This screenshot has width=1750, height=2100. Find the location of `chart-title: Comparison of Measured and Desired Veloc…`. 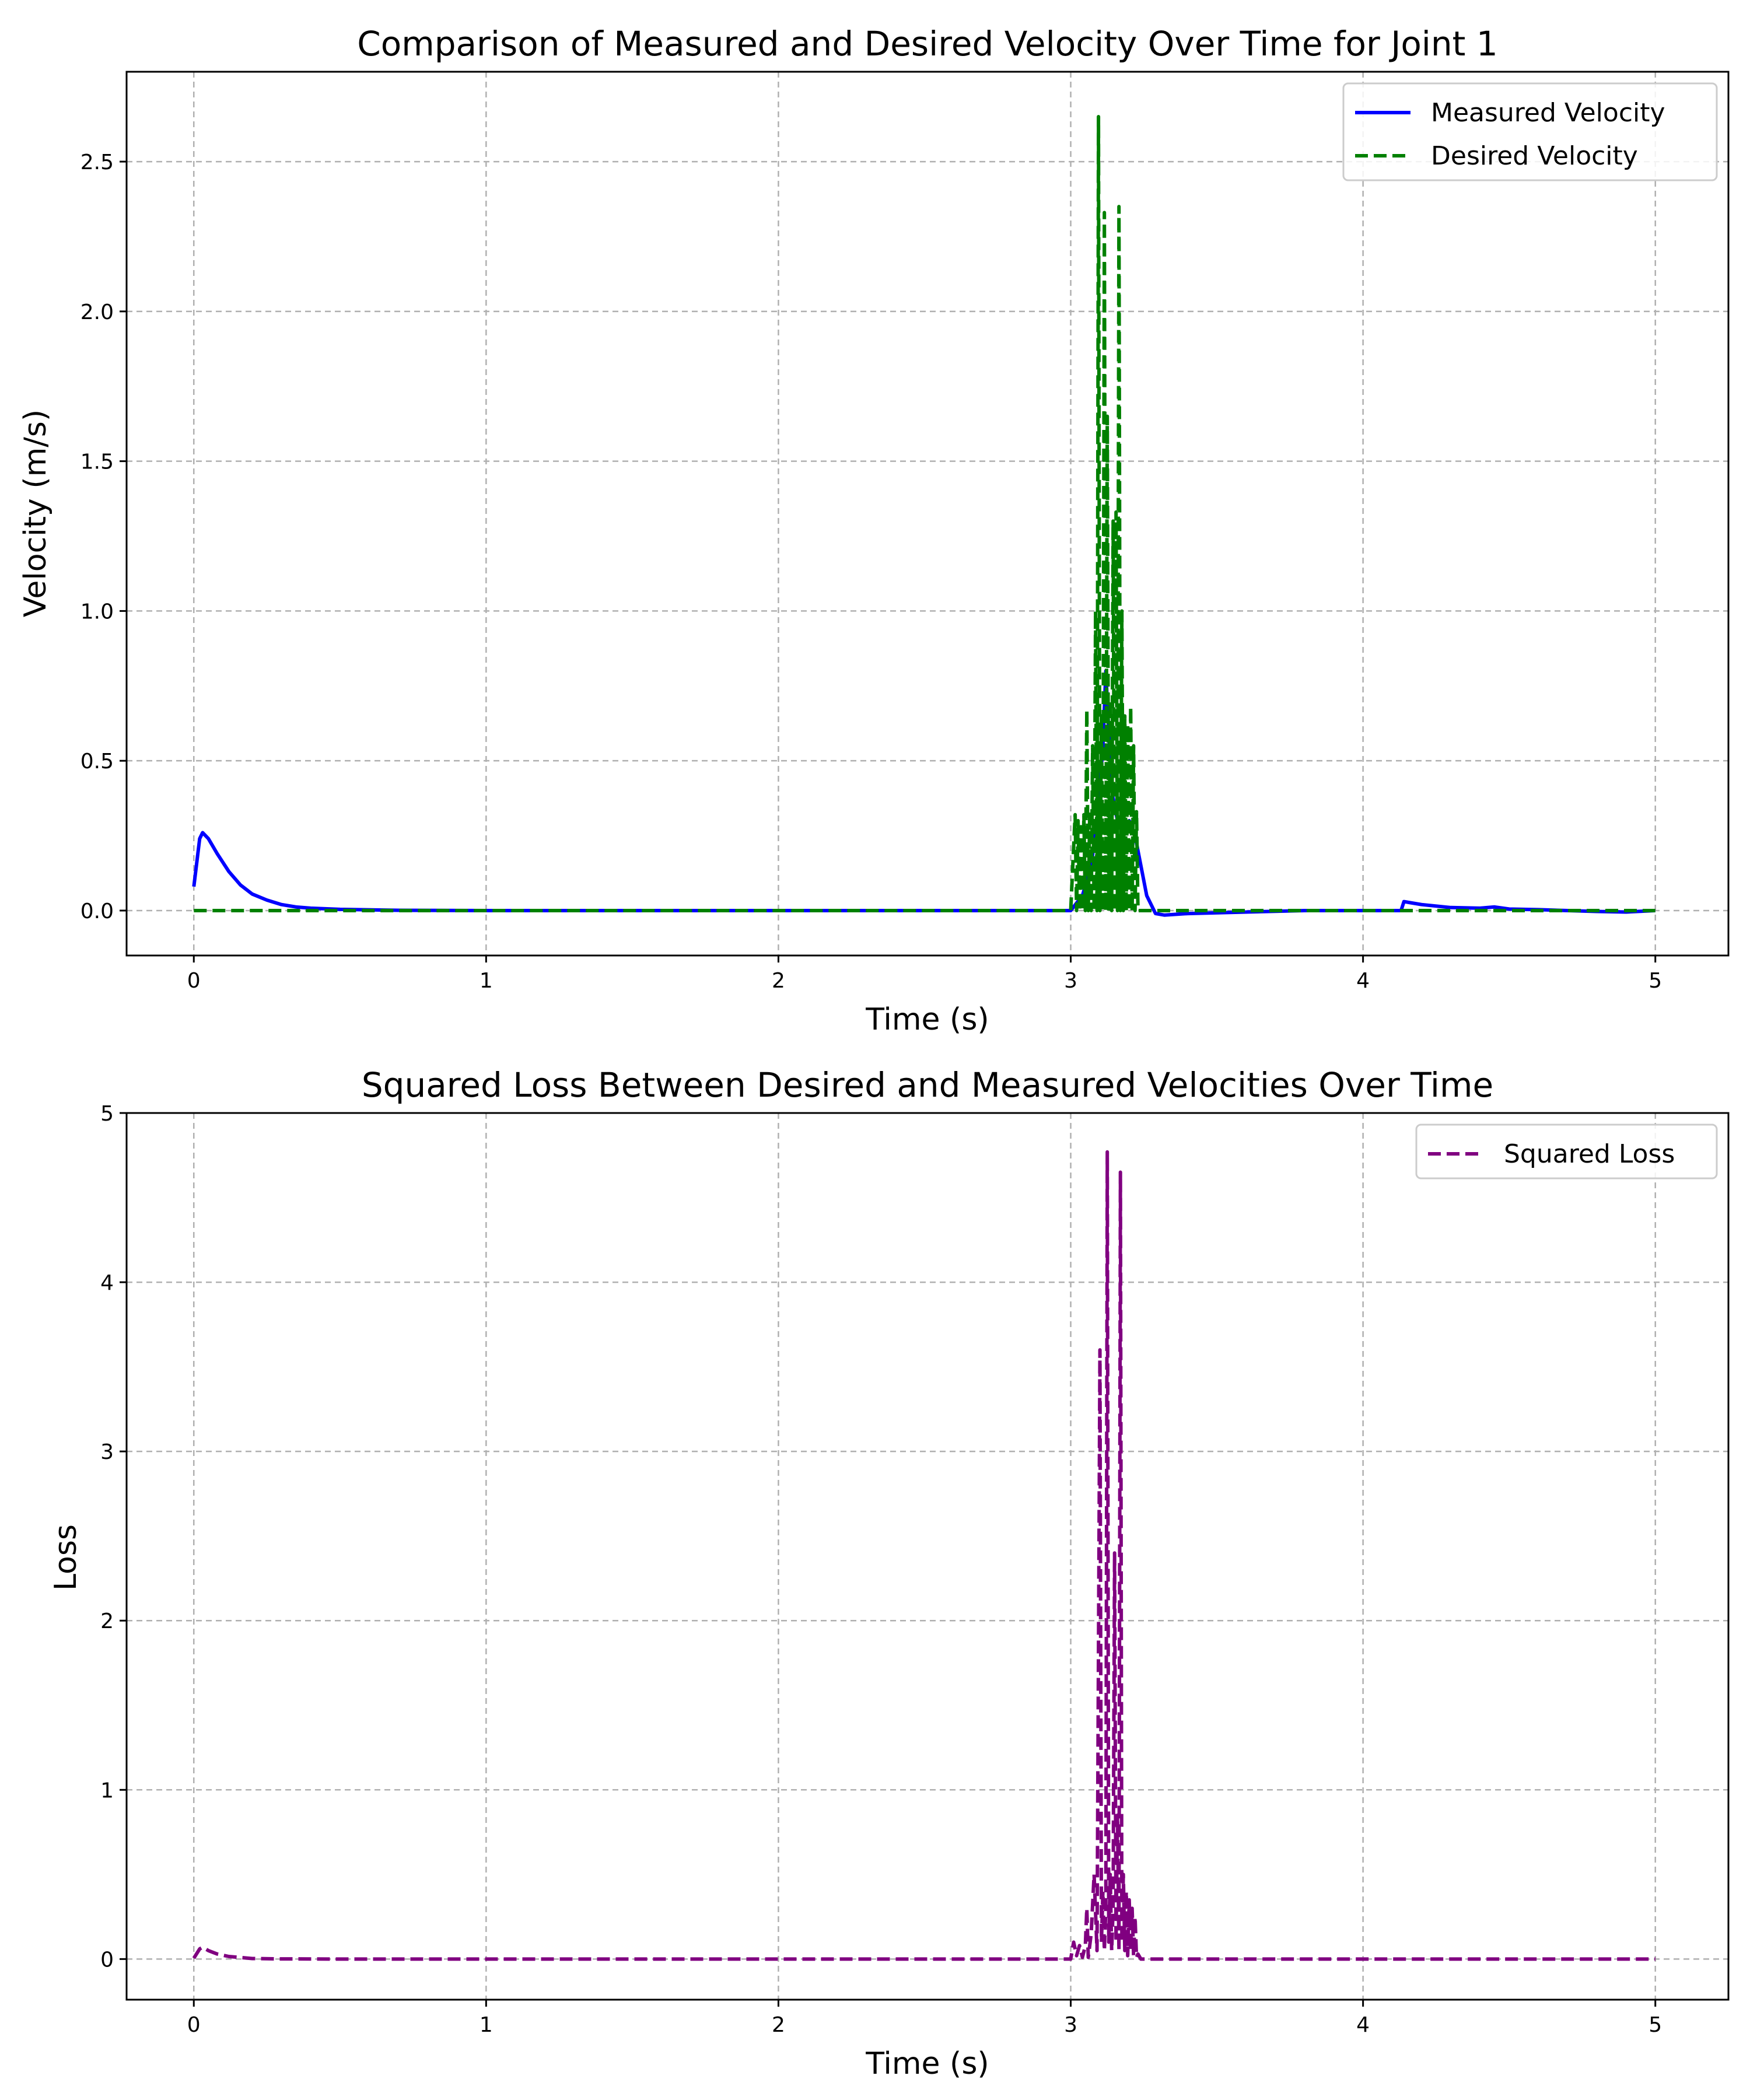

chart-title: Comparison of Measured and Desired Veloc… is located at coordinates (928, 44).